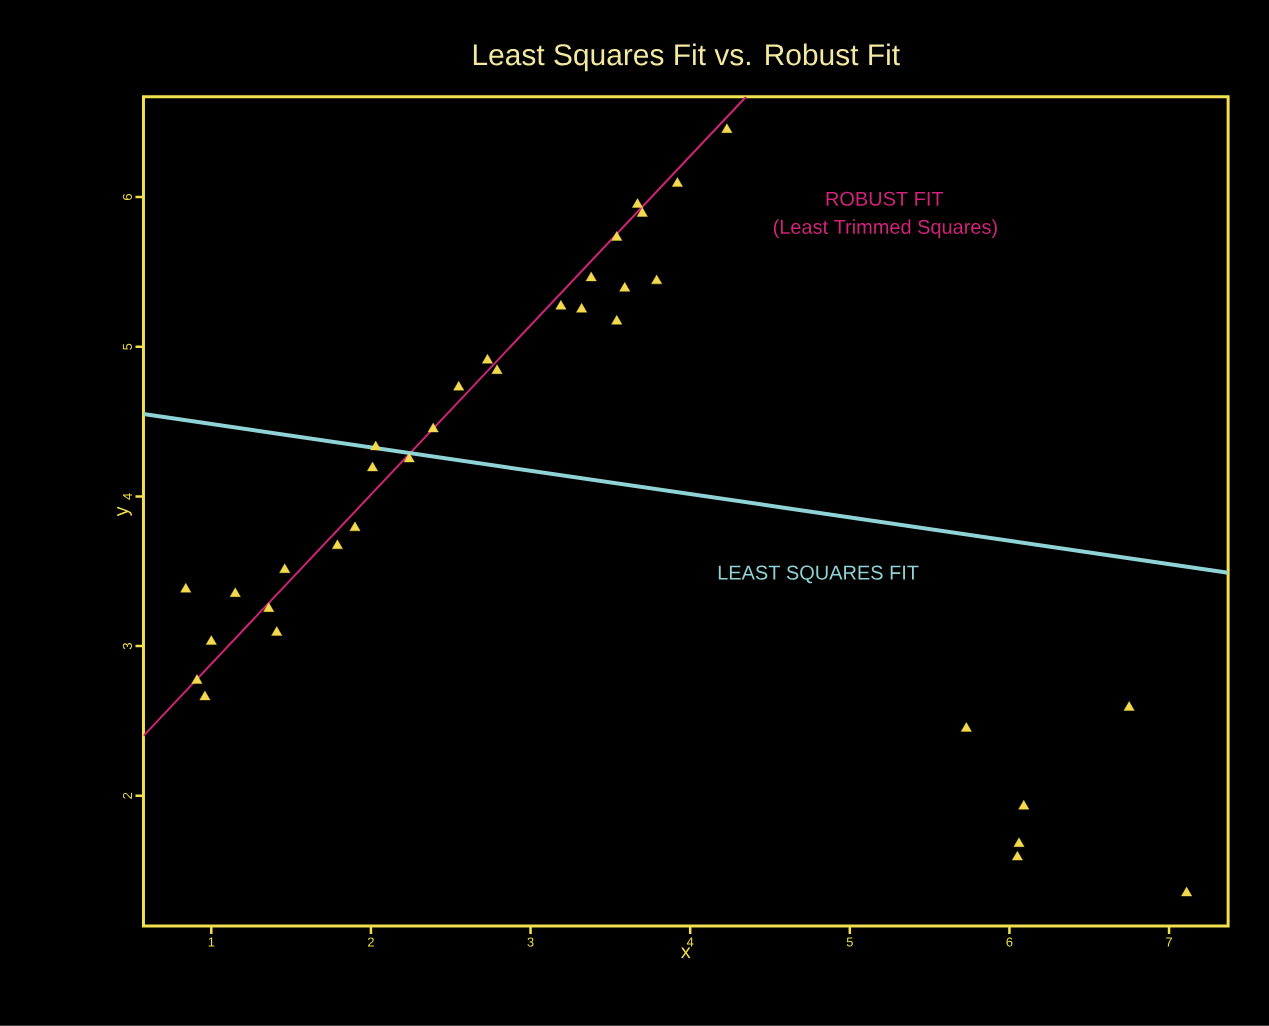  I want to click on annotation: ROBUST FIT, so click(885, 198).